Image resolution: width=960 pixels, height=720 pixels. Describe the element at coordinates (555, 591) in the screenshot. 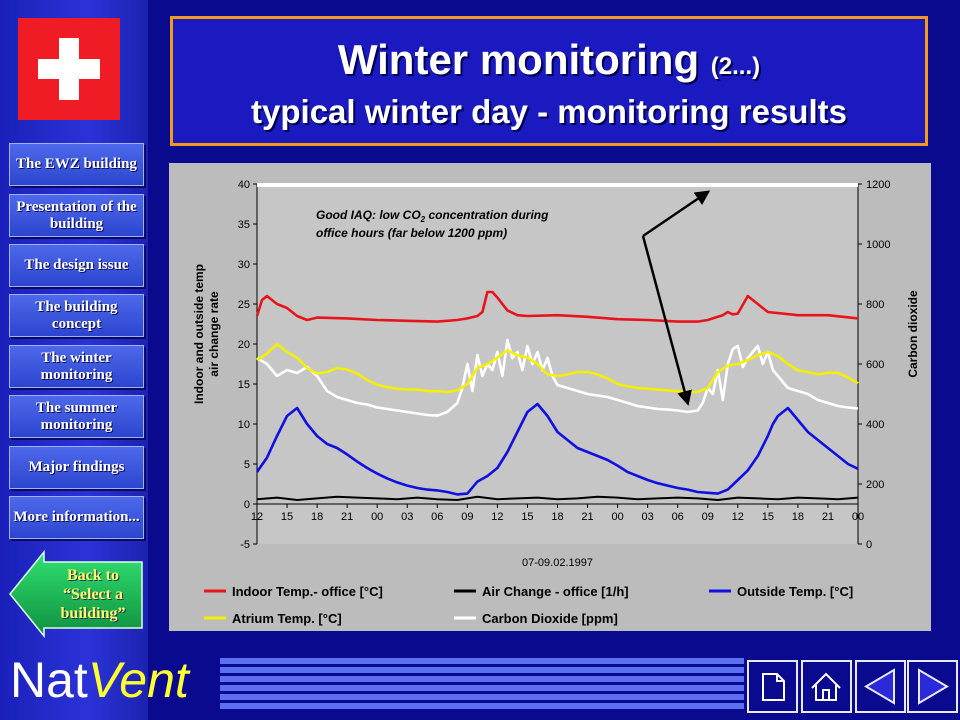

I see `legend-label: Air Change - office [1/h]` at that location.